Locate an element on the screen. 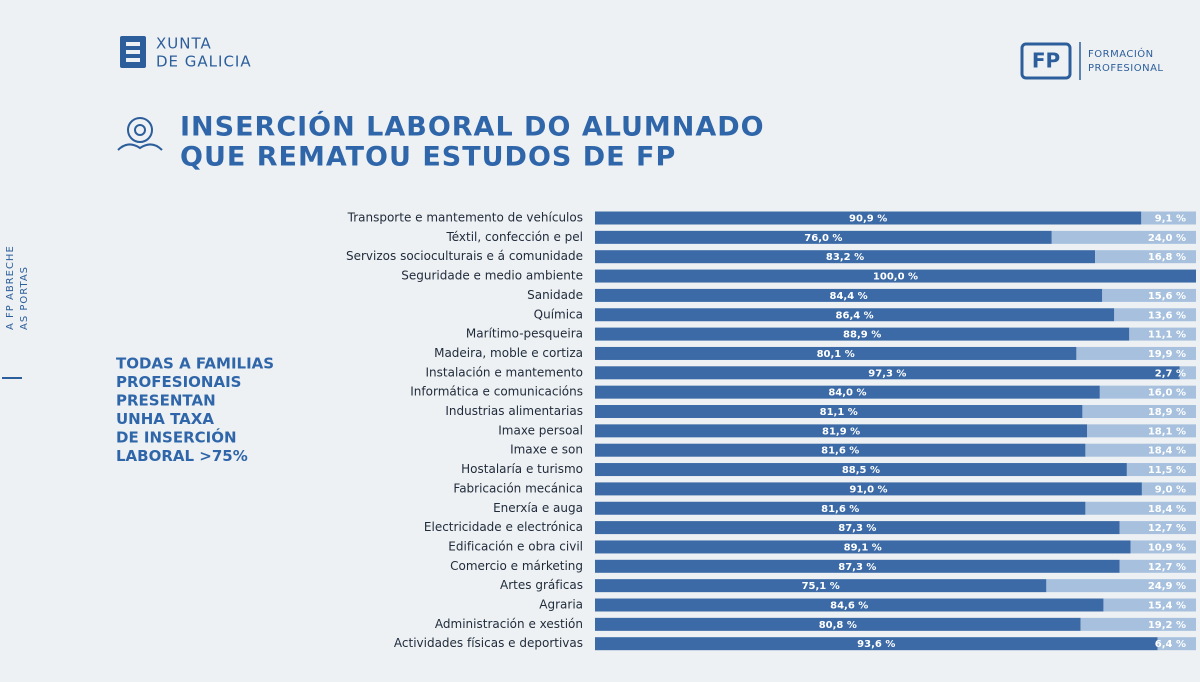  category-label: Transporte e mantemento de vehículos is located at coordinates (465, 218).